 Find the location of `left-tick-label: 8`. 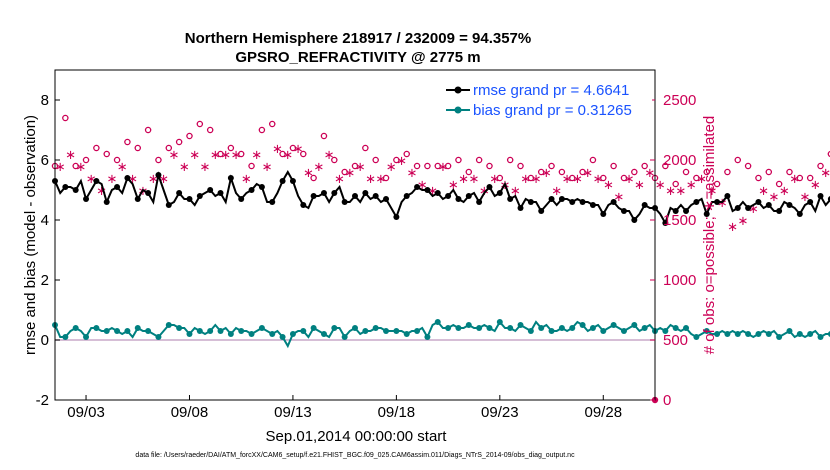

left-tick-label: 8 is located at coordinates (45, 100).